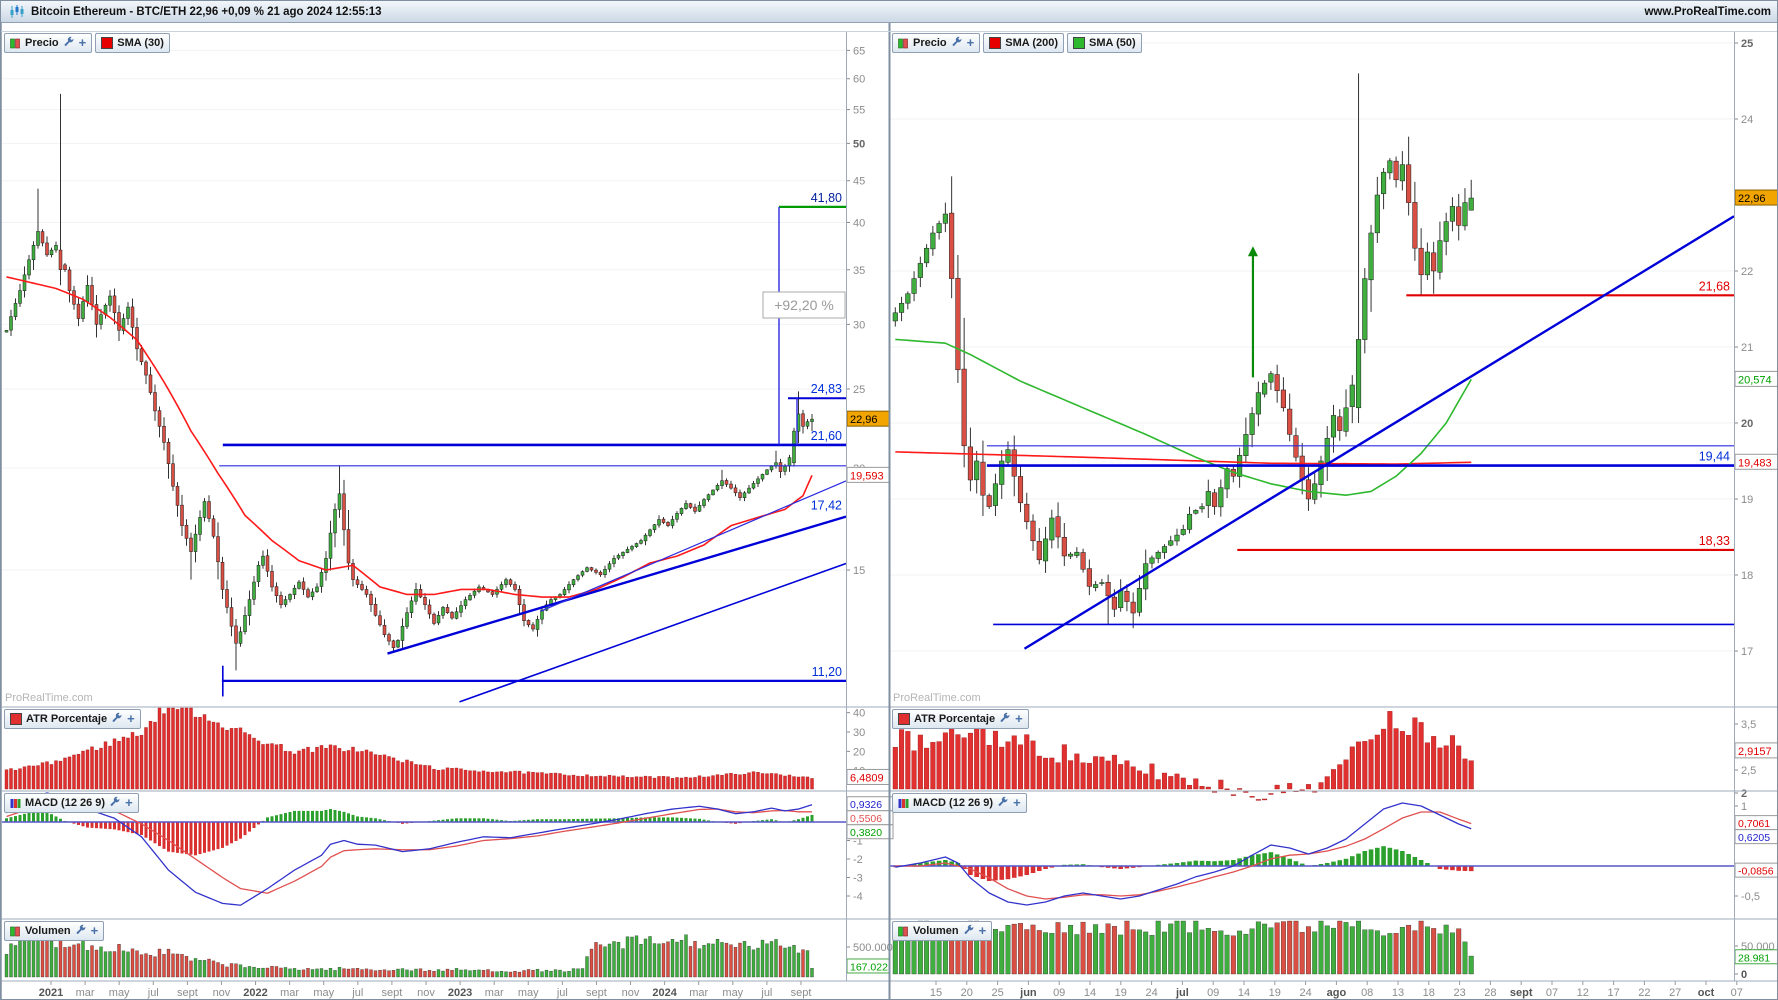 This screenshot has height=1000, width=1778. Describe the element at coordinates (995, 43) in the screenshot. I see `sma-color-swatch` at that location.